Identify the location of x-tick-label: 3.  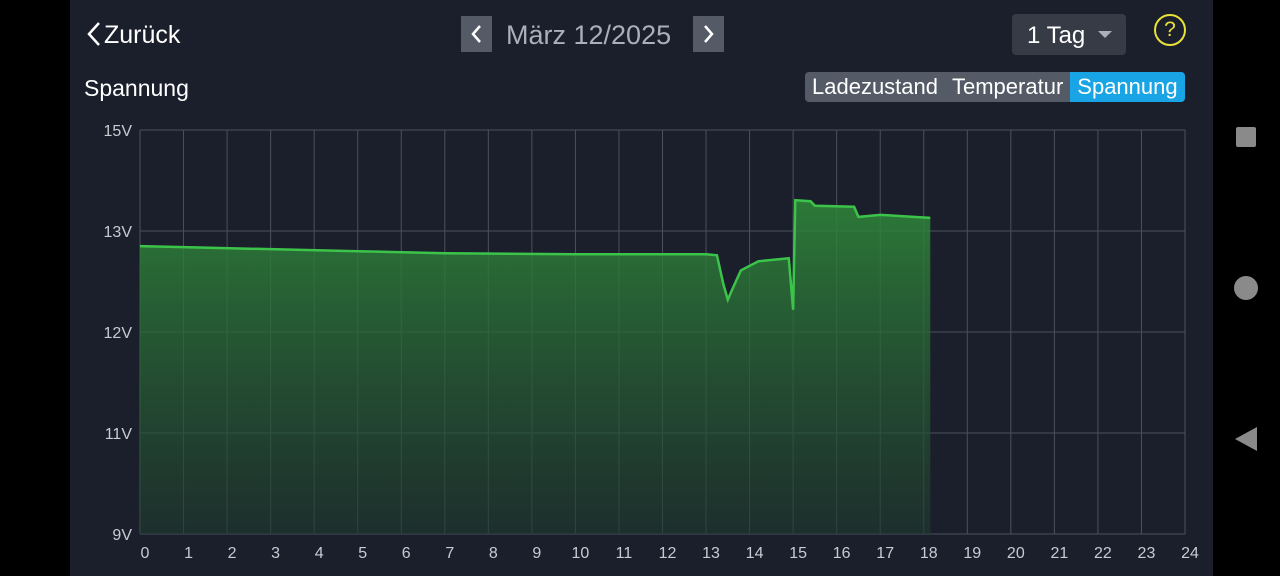
(275, 553).